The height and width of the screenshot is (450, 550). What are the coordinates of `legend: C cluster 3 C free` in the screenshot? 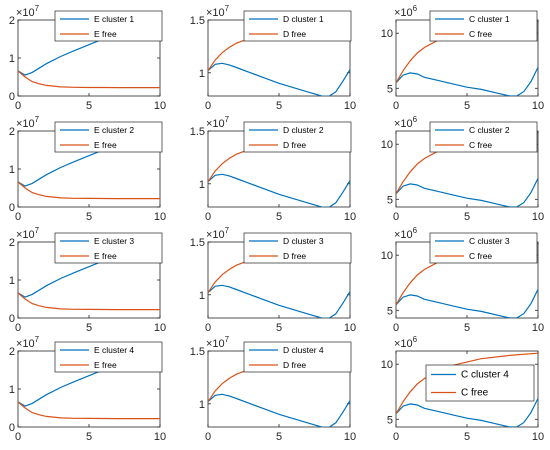 It's located at (483, 248).